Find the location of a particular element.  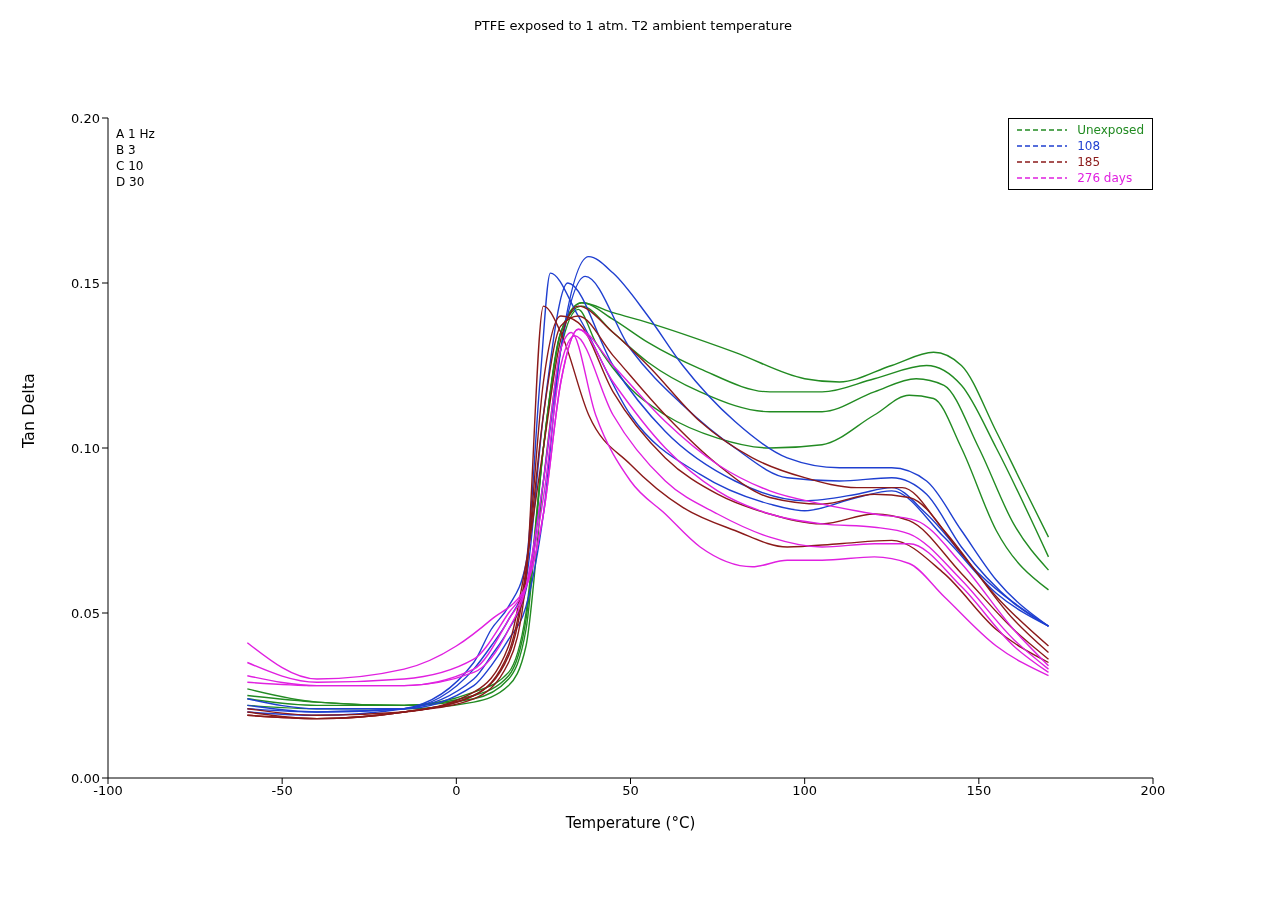

x-tick-label: 200 is located at coordinates (1153, 791).